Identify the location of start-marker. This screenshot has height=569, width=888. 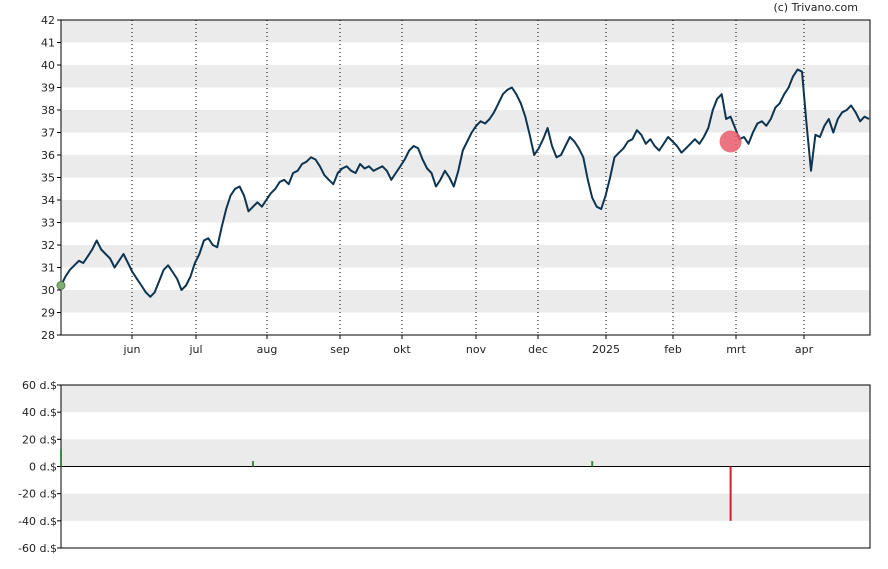
(61, 285).